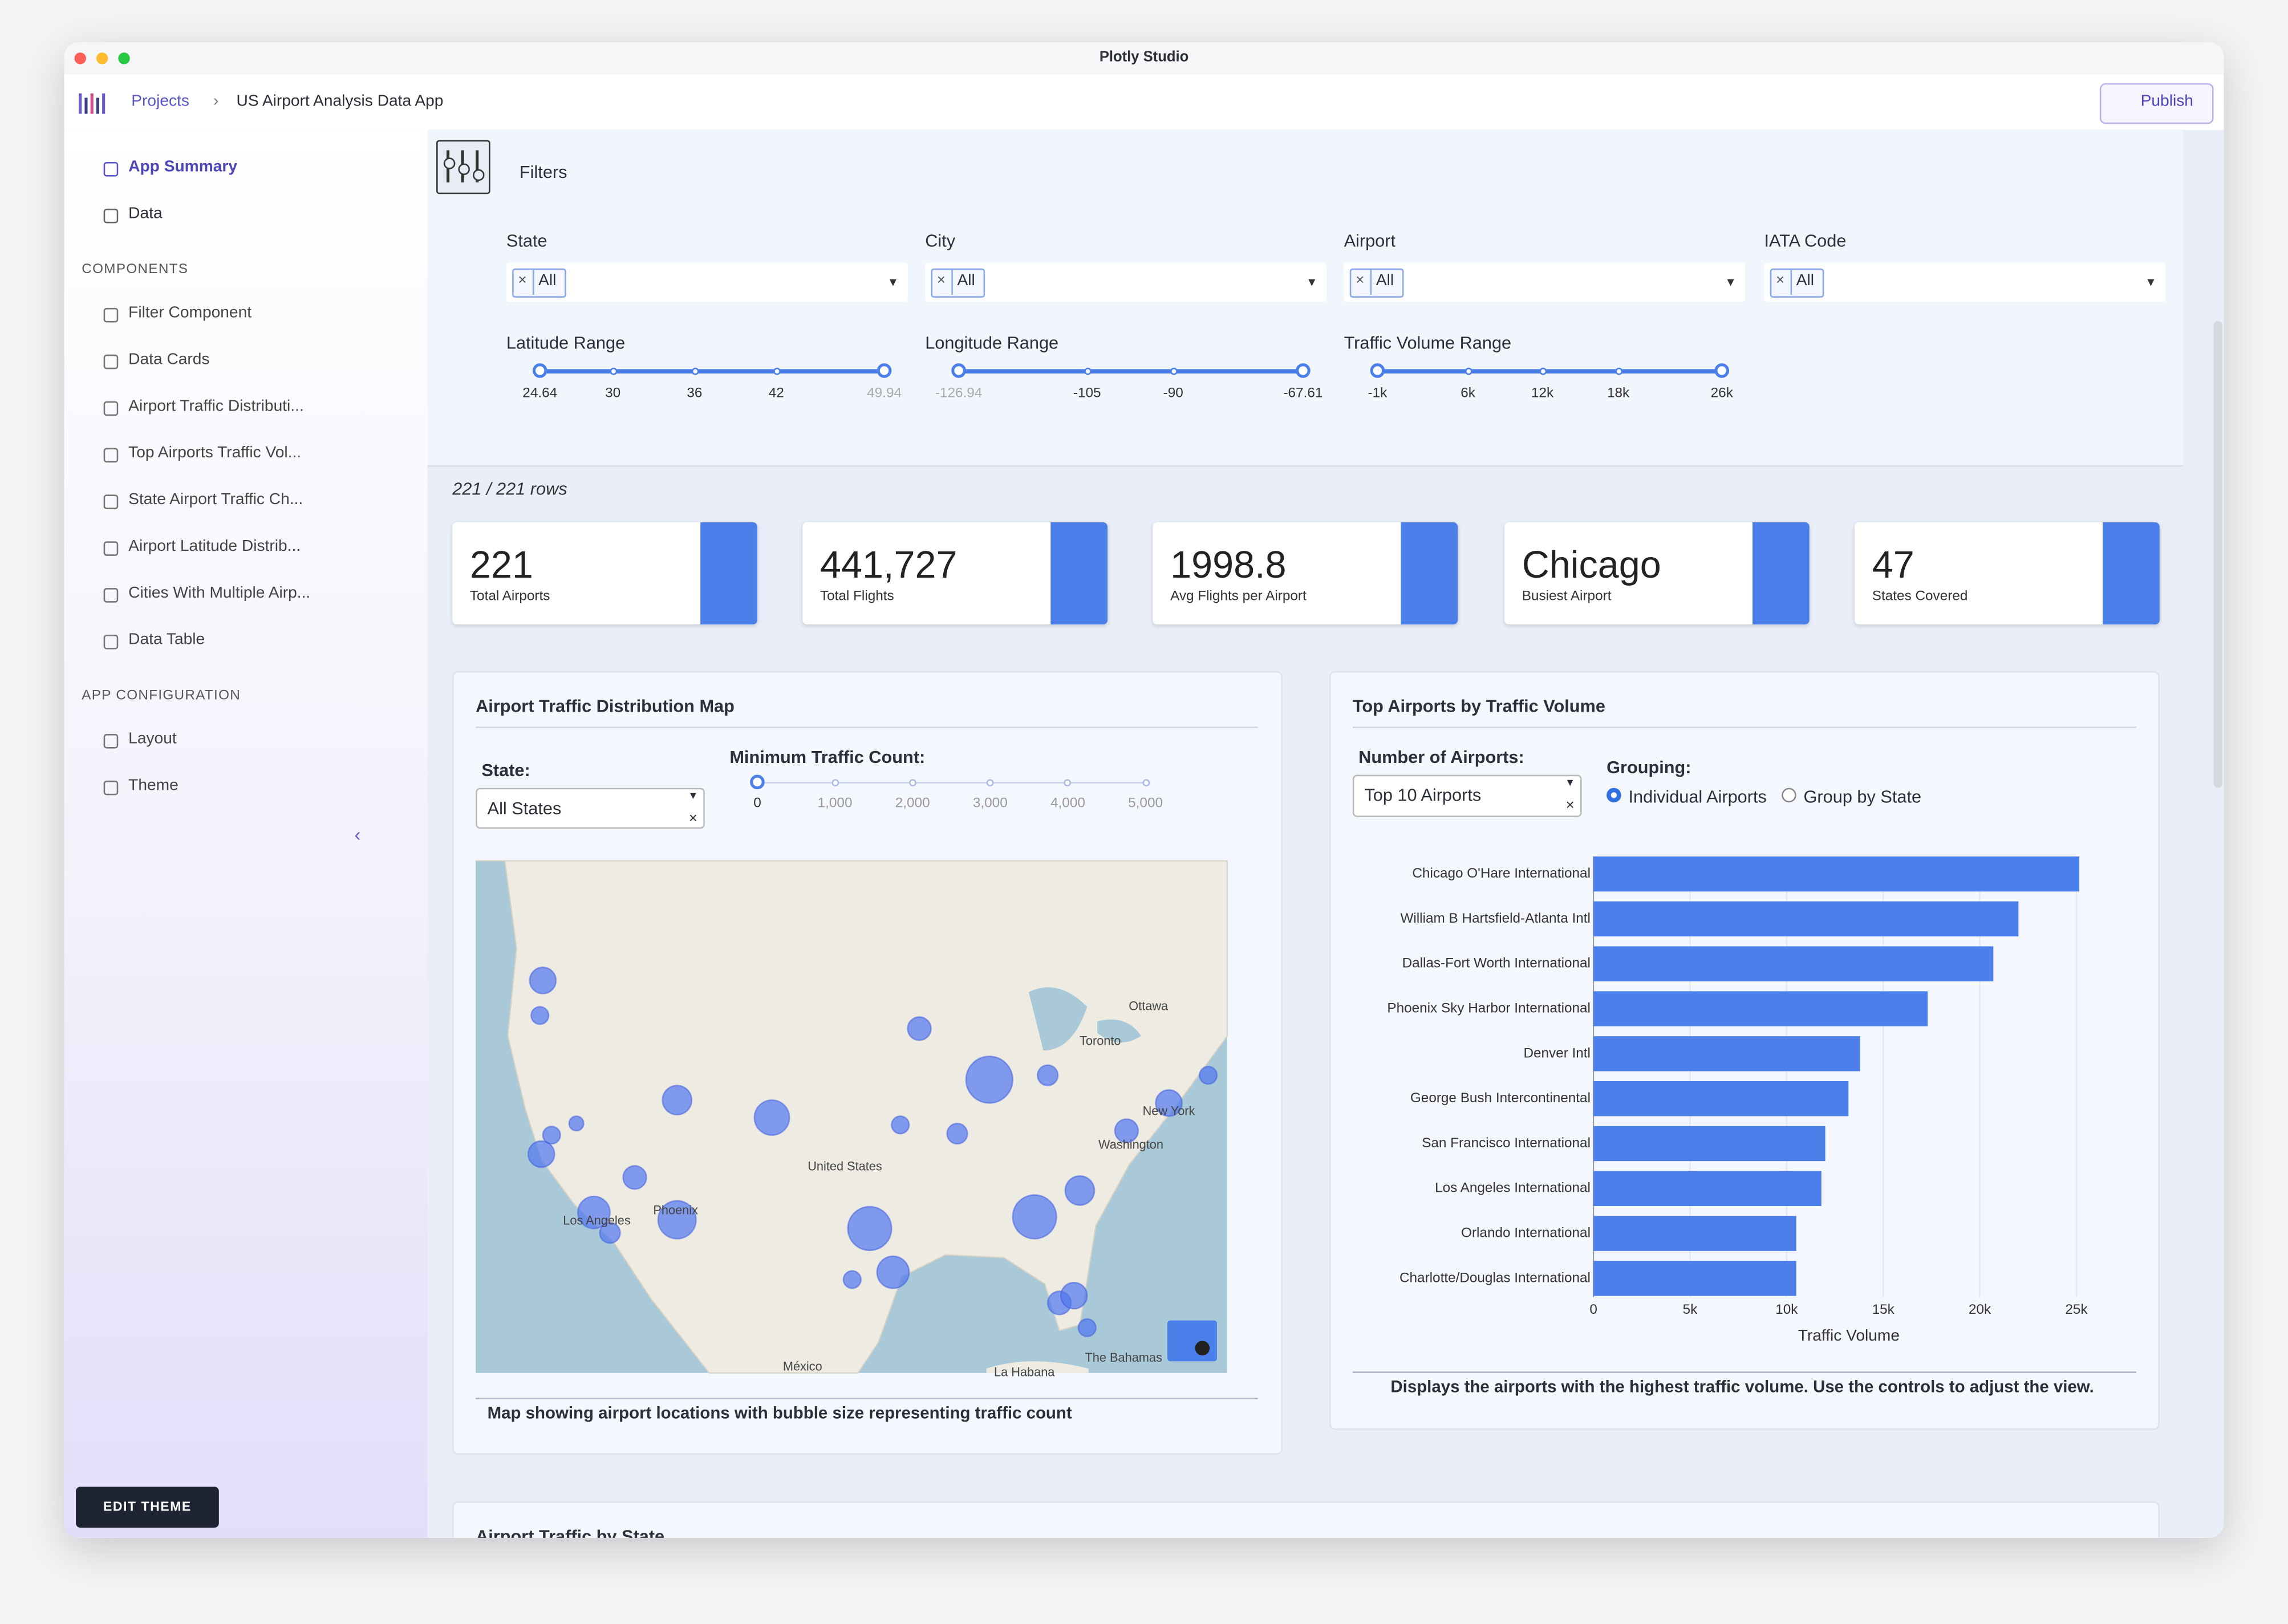  What do you see at coordinates (1144, 57) in the screenshot?
I see `window-title: Plotly Studio` at bounding box center [1144, 57].